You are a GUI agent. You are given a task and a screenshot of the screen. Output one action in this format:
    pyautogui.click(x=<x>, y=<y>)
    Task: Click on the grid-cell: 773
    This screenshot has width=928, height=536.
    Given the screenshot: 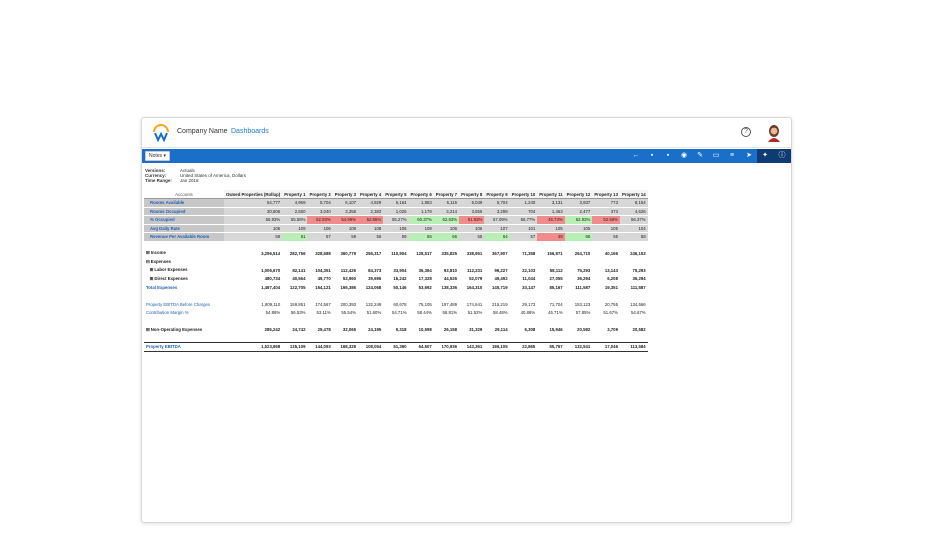 What is the action you would take?
    pyautogui.click(x=606, y=203)
    